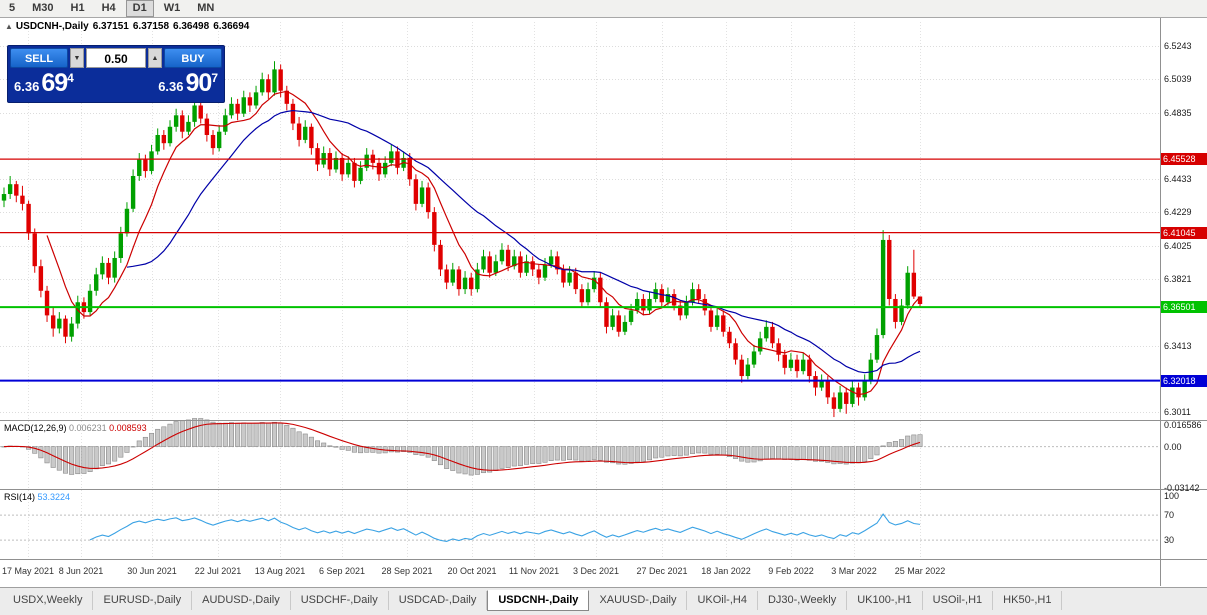 The width and height of the screenshot is (1207, 615). I want to click on rsi-name: RSI(14), so click(20, 497).